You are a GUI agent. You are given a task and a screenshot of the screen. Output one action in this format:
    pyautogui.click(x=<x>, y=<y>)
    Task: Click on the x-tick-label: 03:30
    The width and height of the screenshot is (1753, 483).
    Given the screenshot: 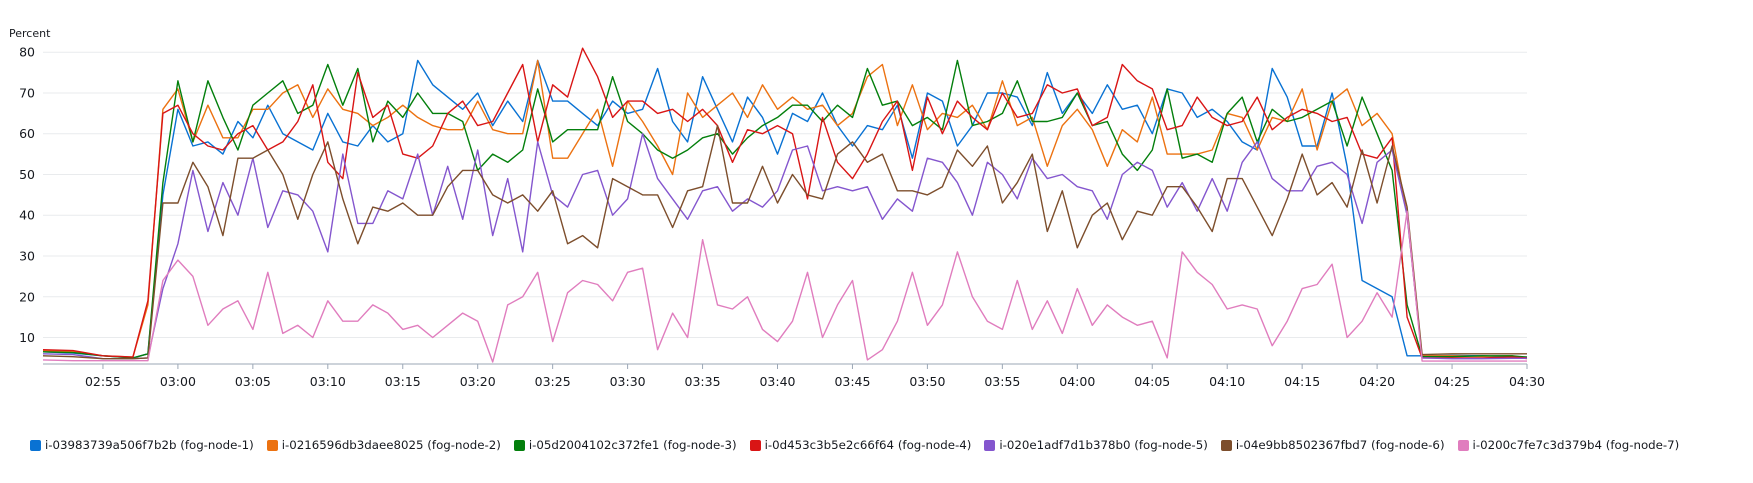 What is the action you would take?
    pyautogui.click(x=628, y=381)
    